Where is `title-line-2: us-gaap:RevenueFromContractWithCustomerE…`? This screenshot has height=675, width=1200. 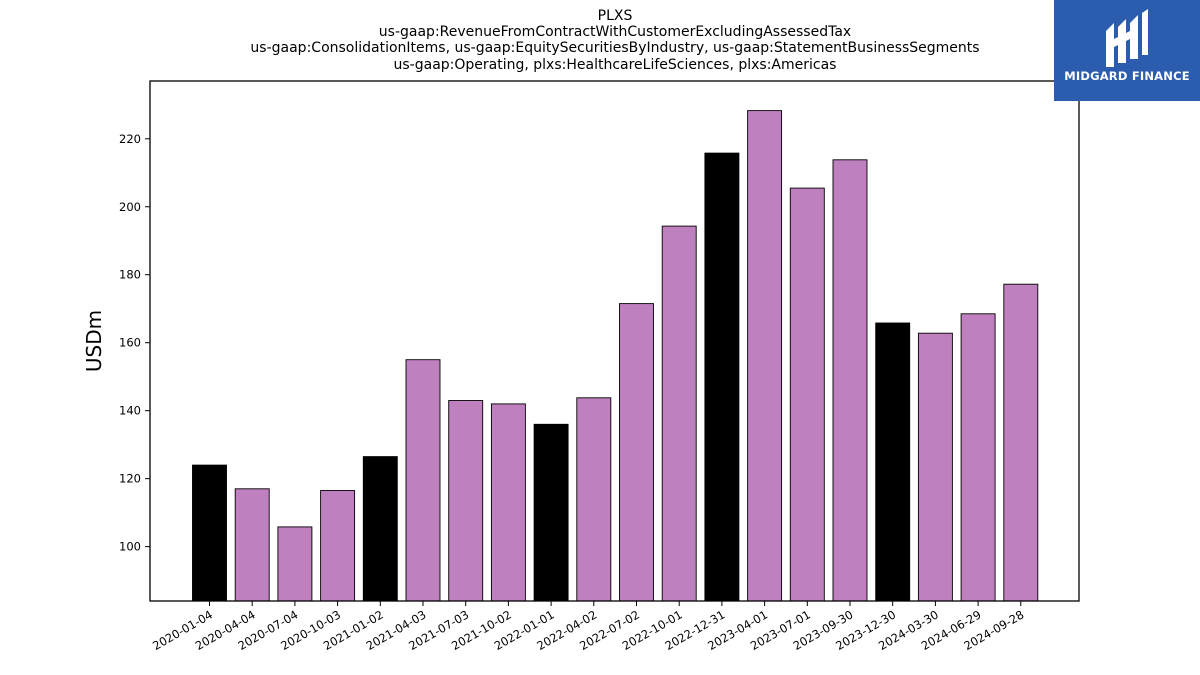 title-line-2: us-gaap:RevenueFromContractWithCustomerE… is located at coordinates (615, 32).